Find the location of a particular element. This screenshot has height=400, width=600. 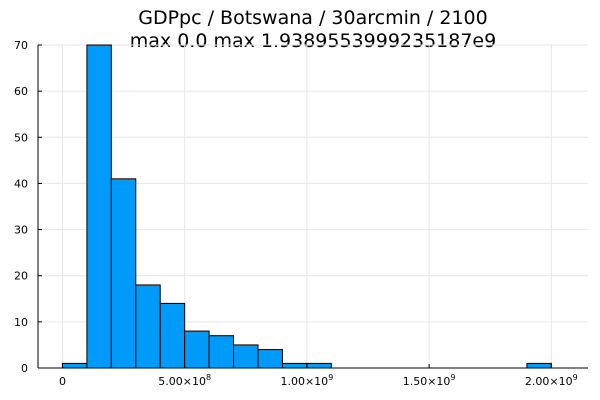

y-tick-label: 20 is located at coordinates (21, 276).